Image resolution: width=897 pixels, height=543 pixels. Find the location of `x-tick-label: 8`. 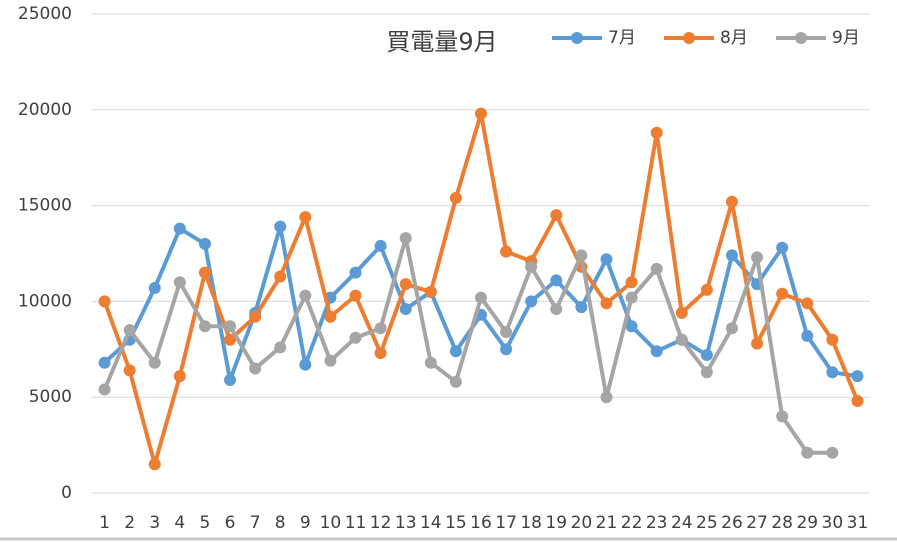

x-tick-label: 8 is located at coordinates (280, 523).